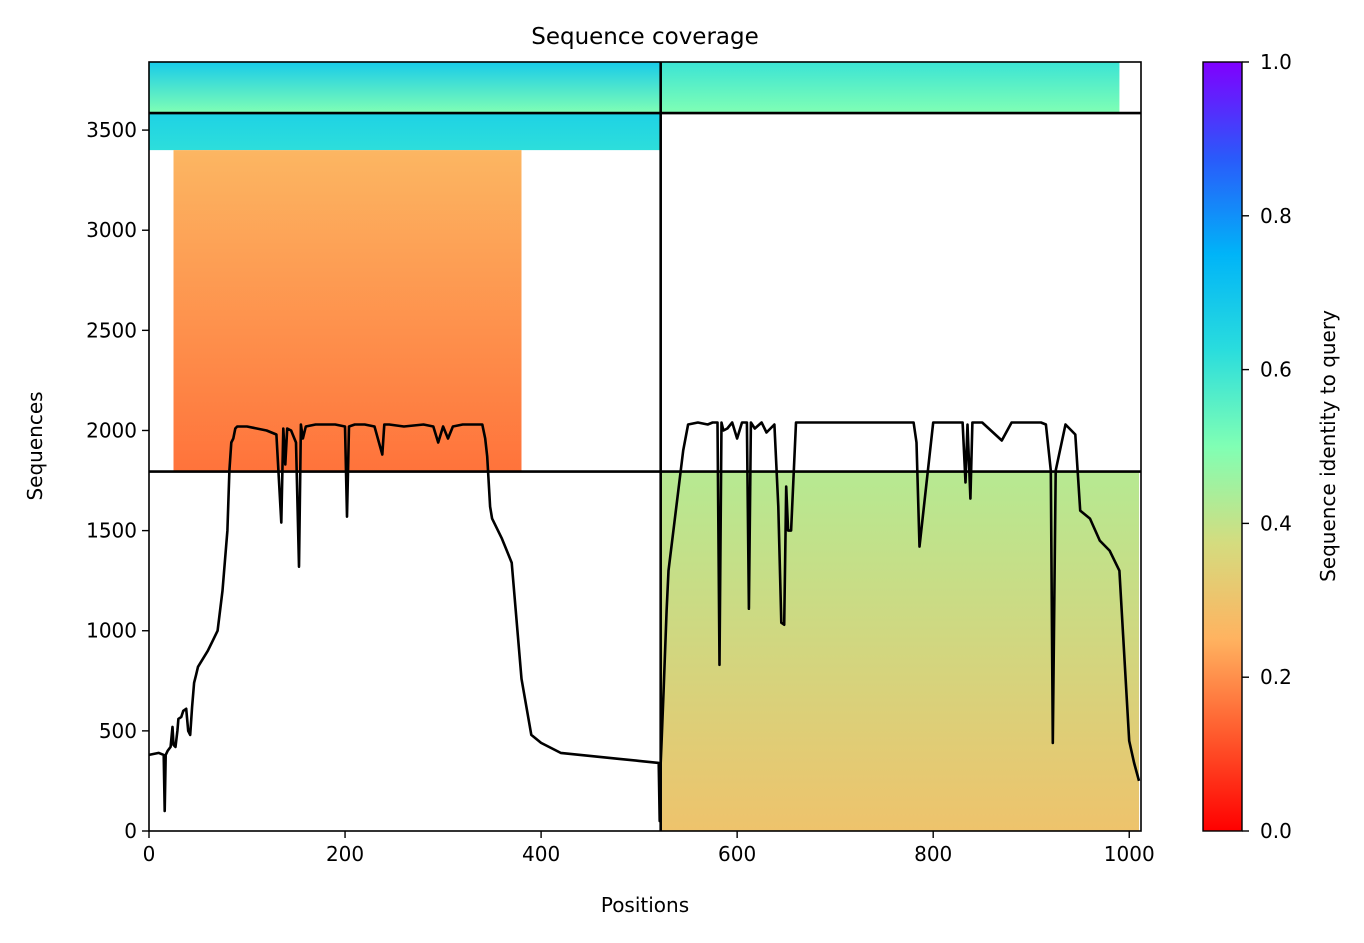 The image size is (1364, 943). What do you see at coordinates (111, 230) in the screenshot?
I see `y-tick-label: 3000` at bounding box center [111, 230].